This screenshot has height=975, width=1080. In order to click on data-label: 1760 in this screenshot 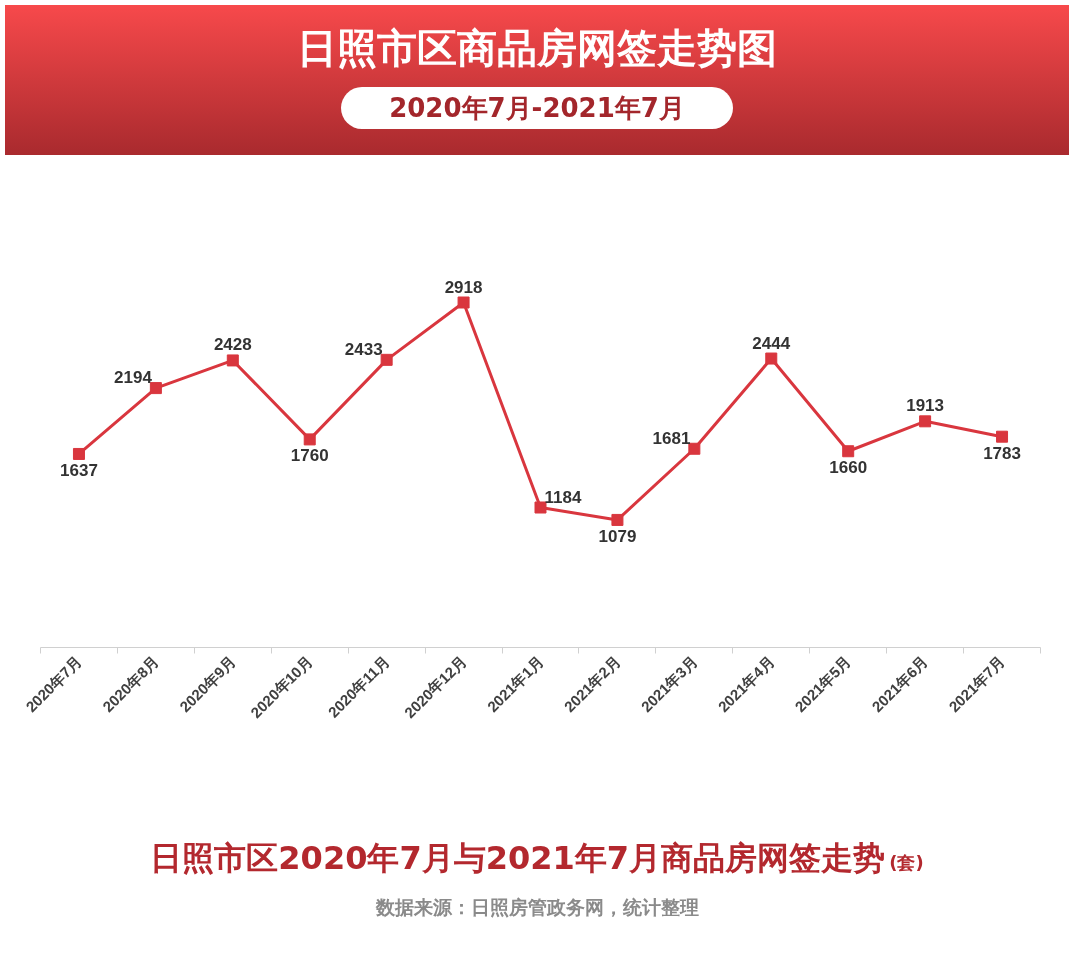, I will do `click(309, 456)`.